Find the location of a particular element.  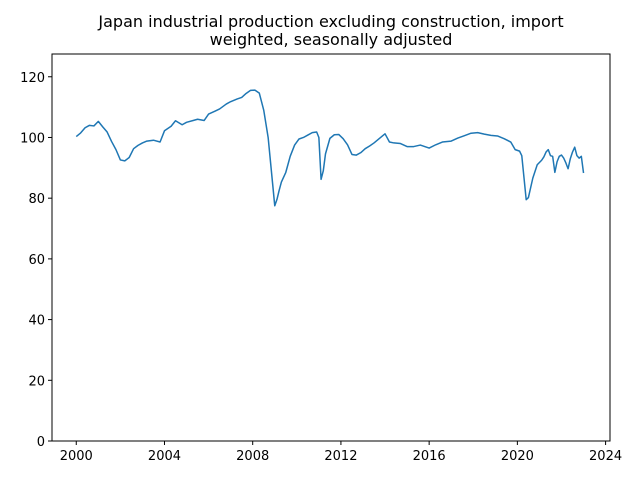

chart-title-line-2: weighted, seasonally adjusted is located at coordinates (331, 39).